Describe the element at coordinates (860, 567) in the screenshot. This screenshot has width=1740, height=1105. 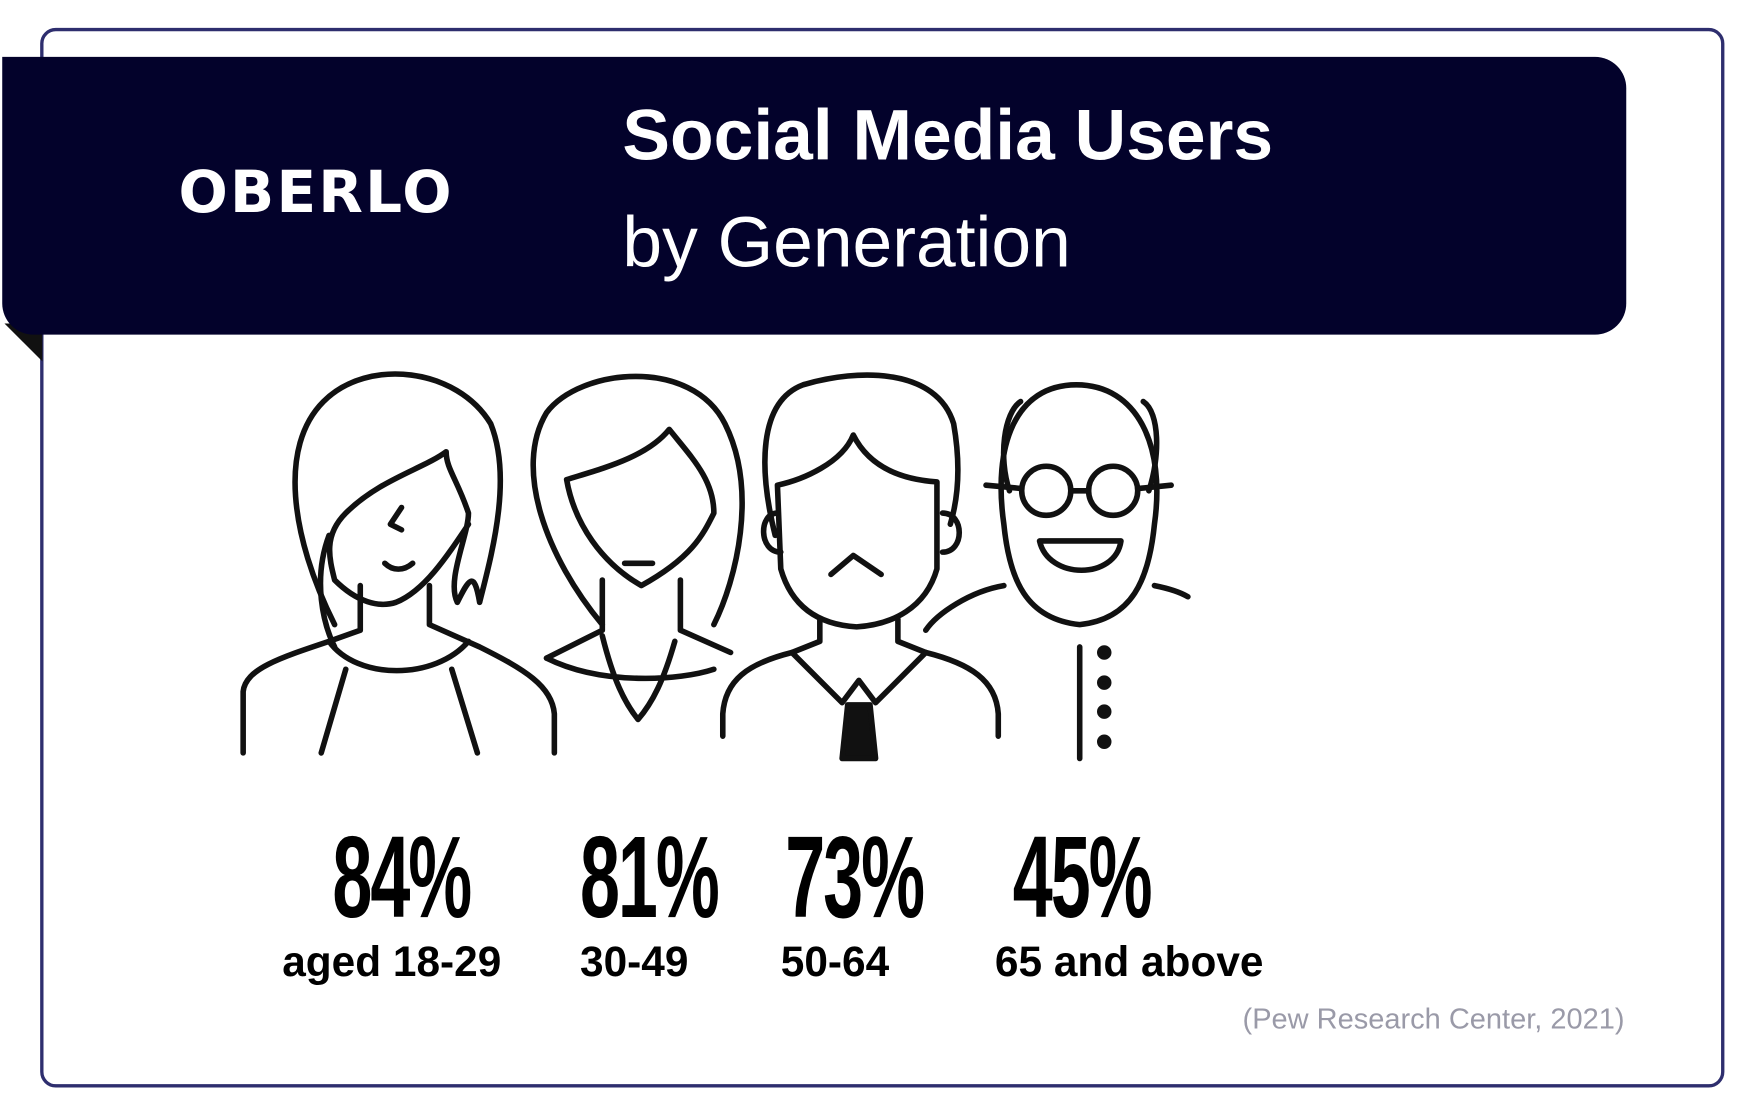
I see `man-with-tie-icon` at that location.